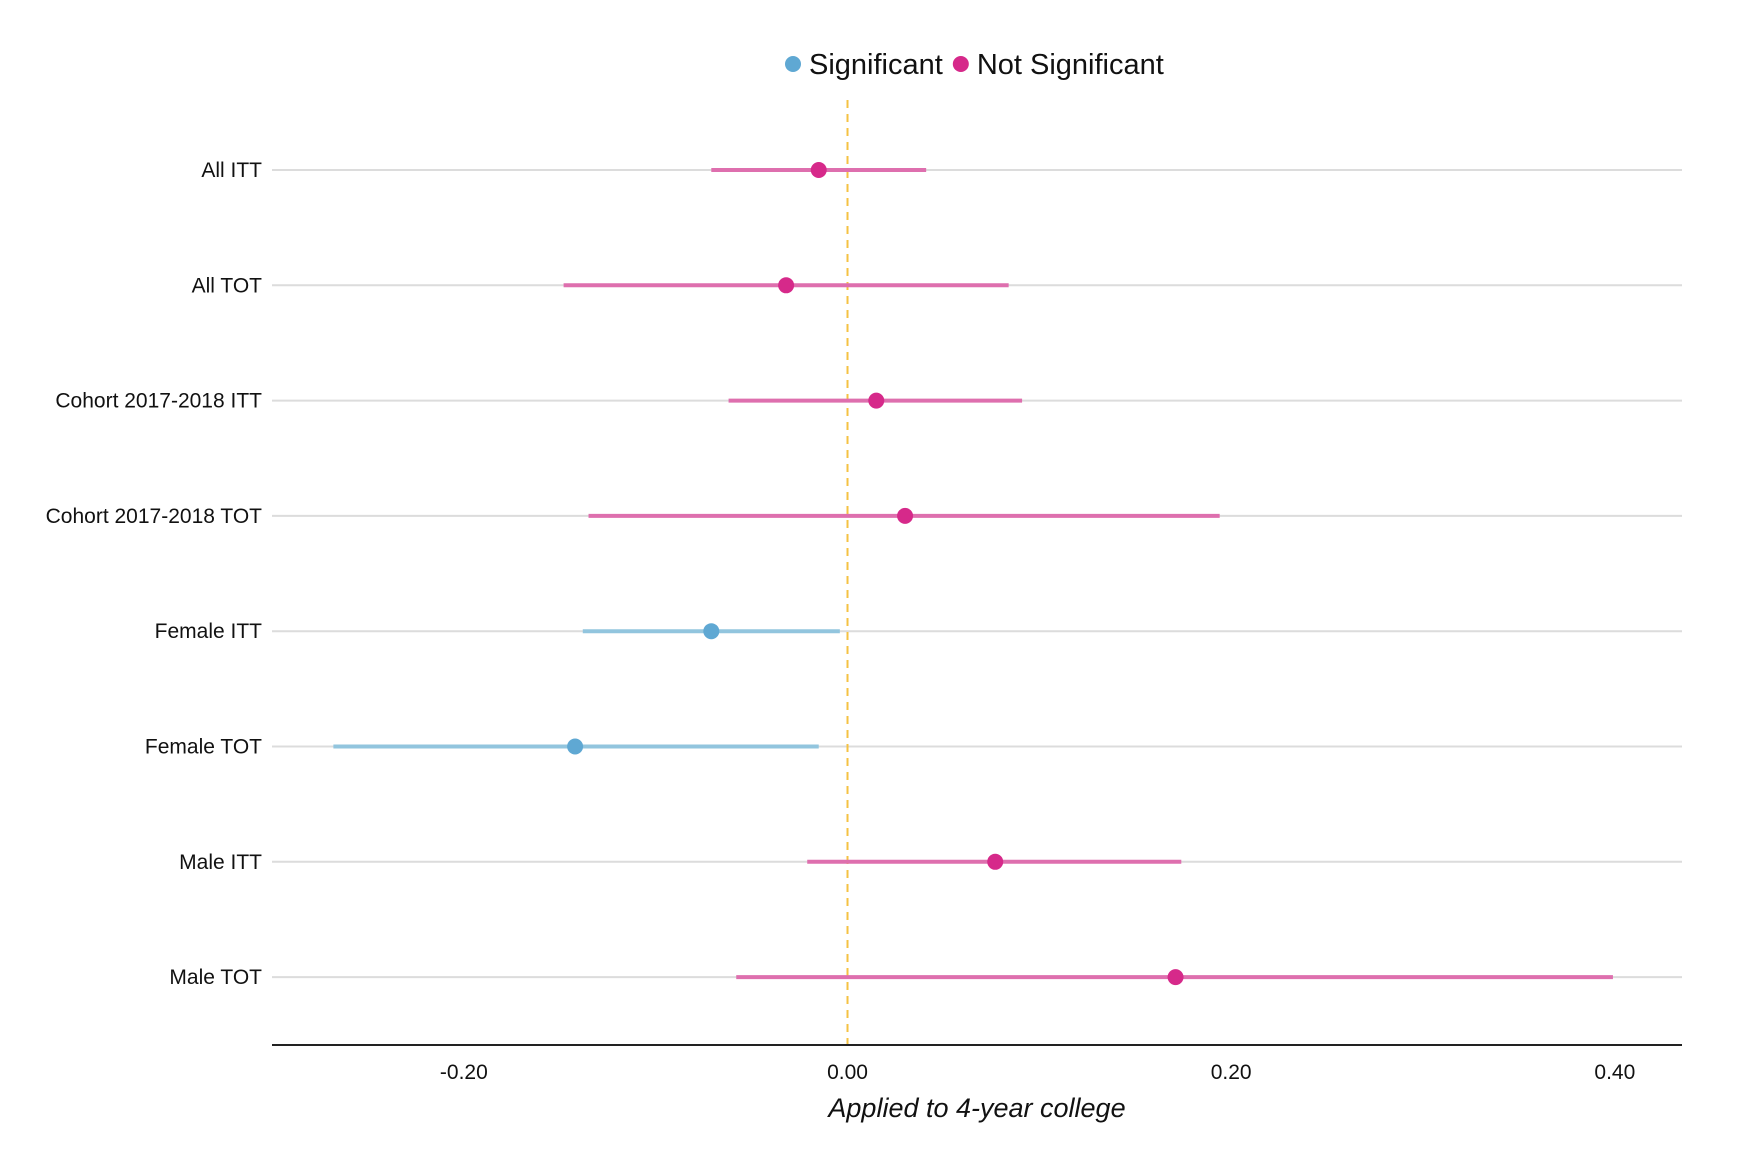 The width and height of the screenshot is (1744, 1164). I want to click on x-tick-label: 0.00, so click(847, 1072).